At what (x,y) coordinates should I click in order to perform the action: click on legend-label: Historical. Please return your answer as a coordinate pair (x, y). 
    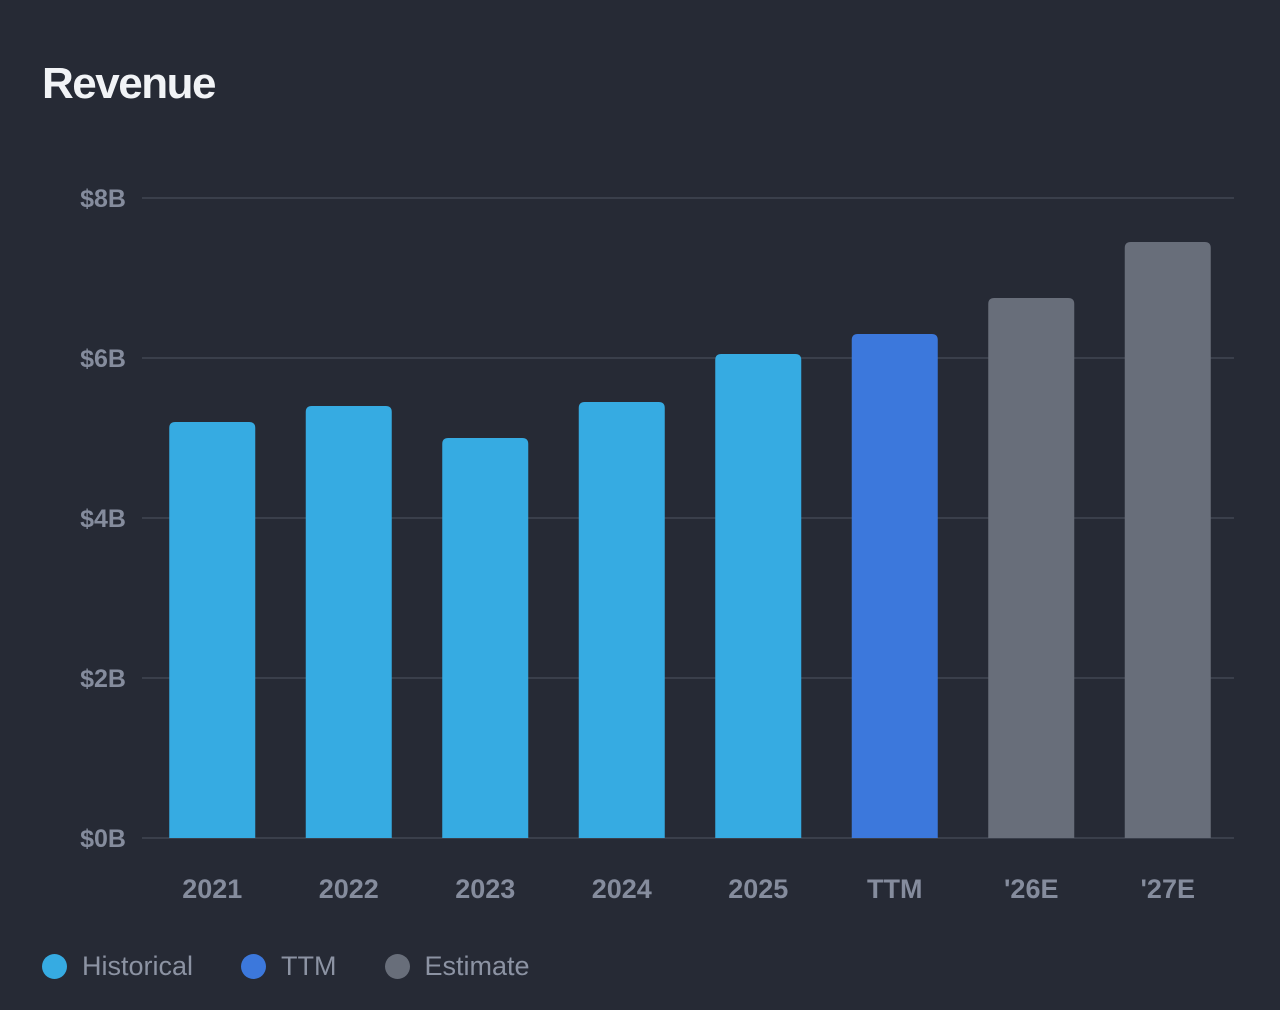
    Looking at the image, I should click on (138, 965).